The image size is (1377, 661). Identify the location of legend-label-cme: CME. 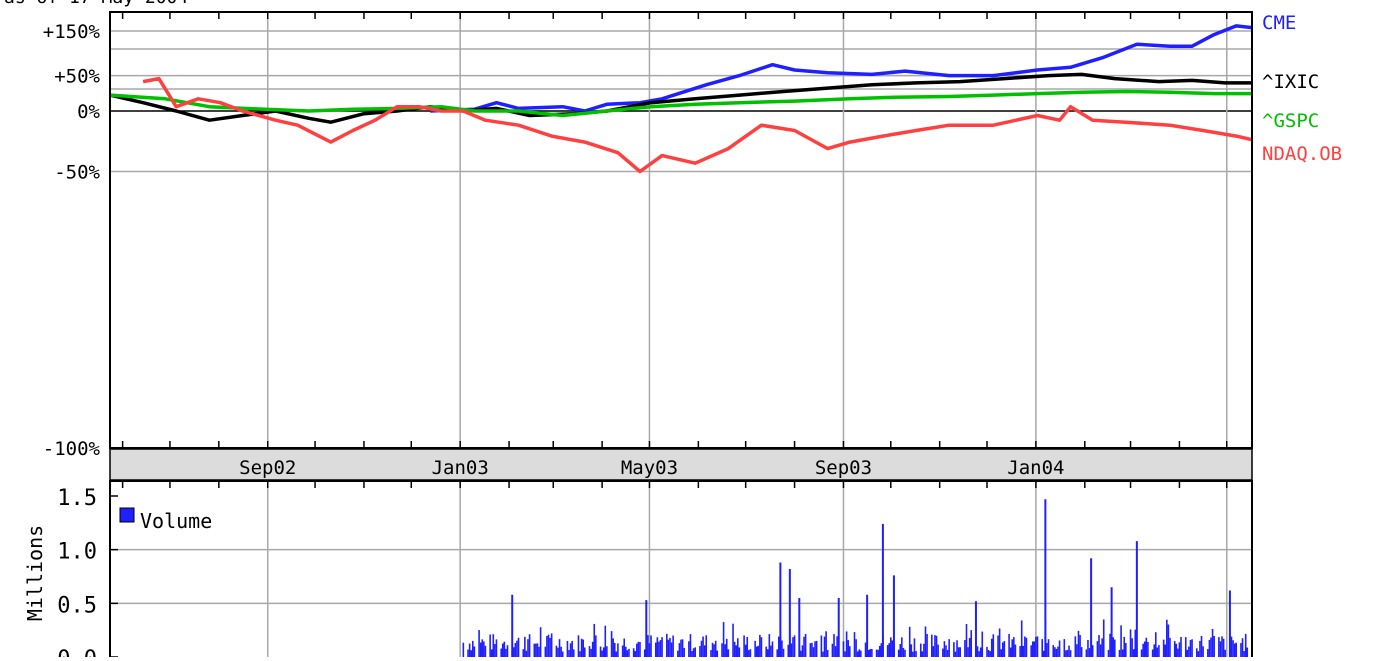
(1279, 23).